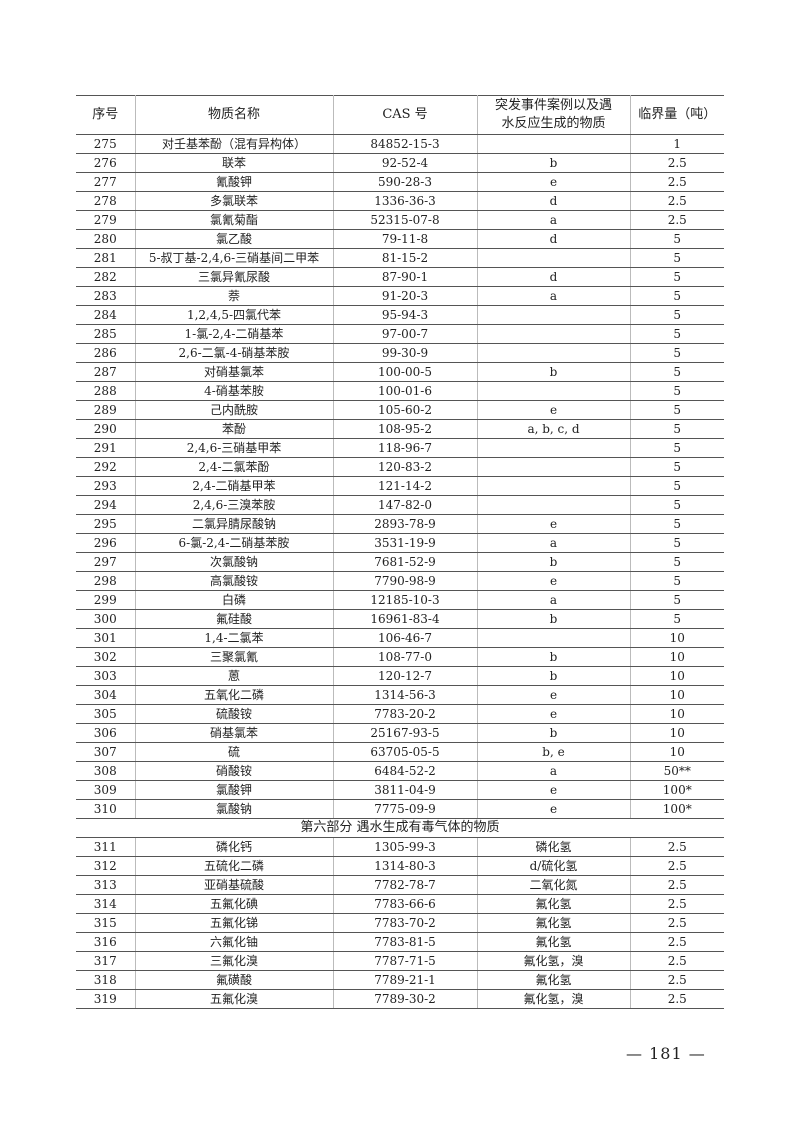 The height and width of the screenshot is (1131, 800). What do you see at coordinates (106, 391) in the screenshot?
I see `row-index: 288` at bounding box center [106, 391].